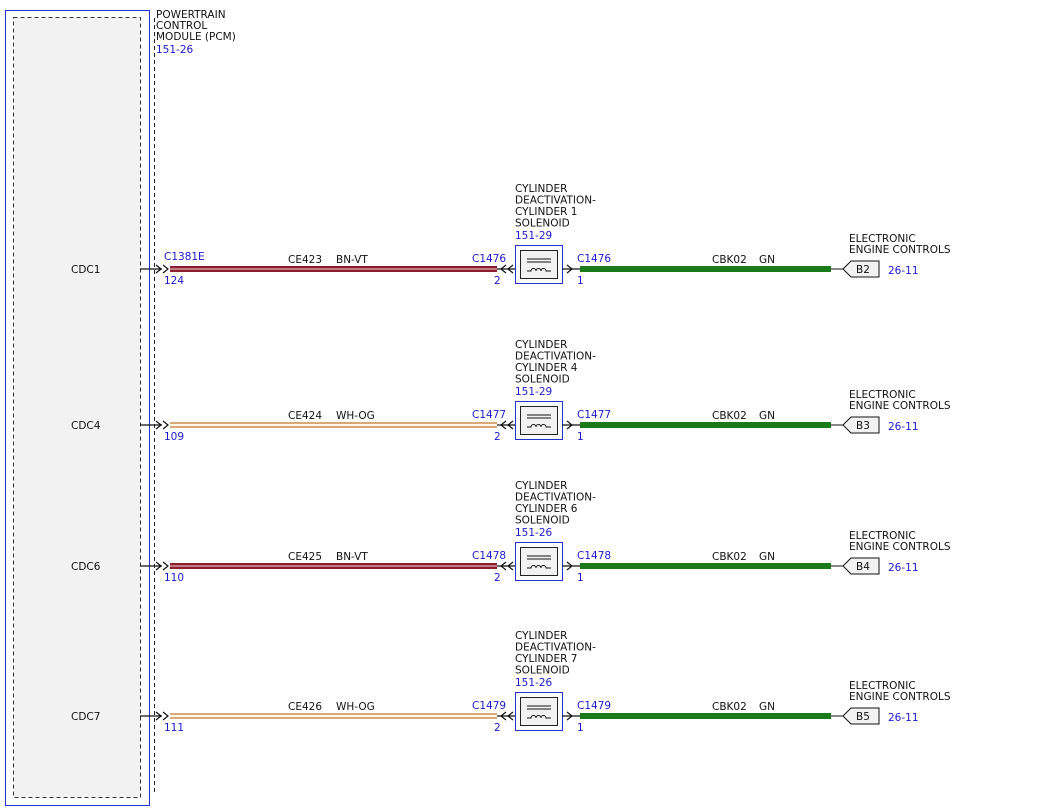 This screenshot has height=811, width=1050. Describe the element at coordinates (174, 728) in the screenshot. I see `pcm-pin-number: 111` at that location.